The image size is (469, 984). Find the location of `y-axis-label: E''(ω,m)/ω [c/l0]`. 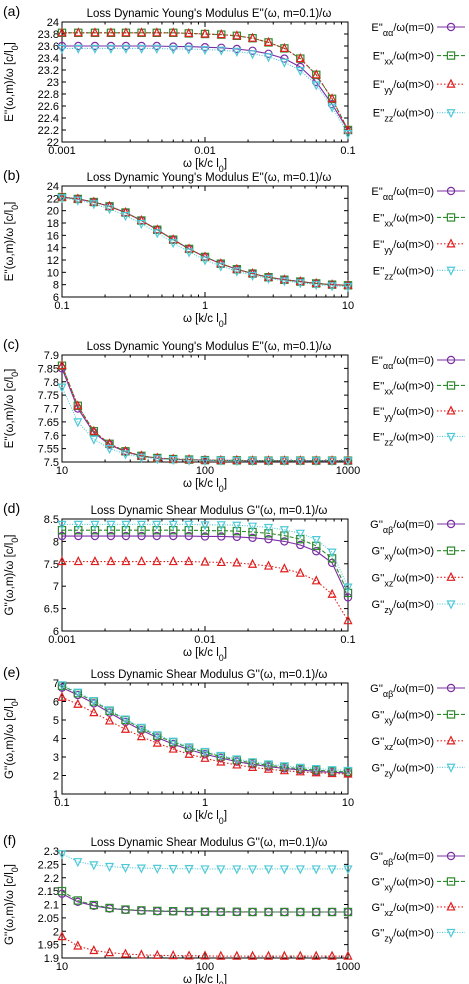

y-axis-label: E''(ω,m)/ω [c/l0] is located at coordinates (12, 82).